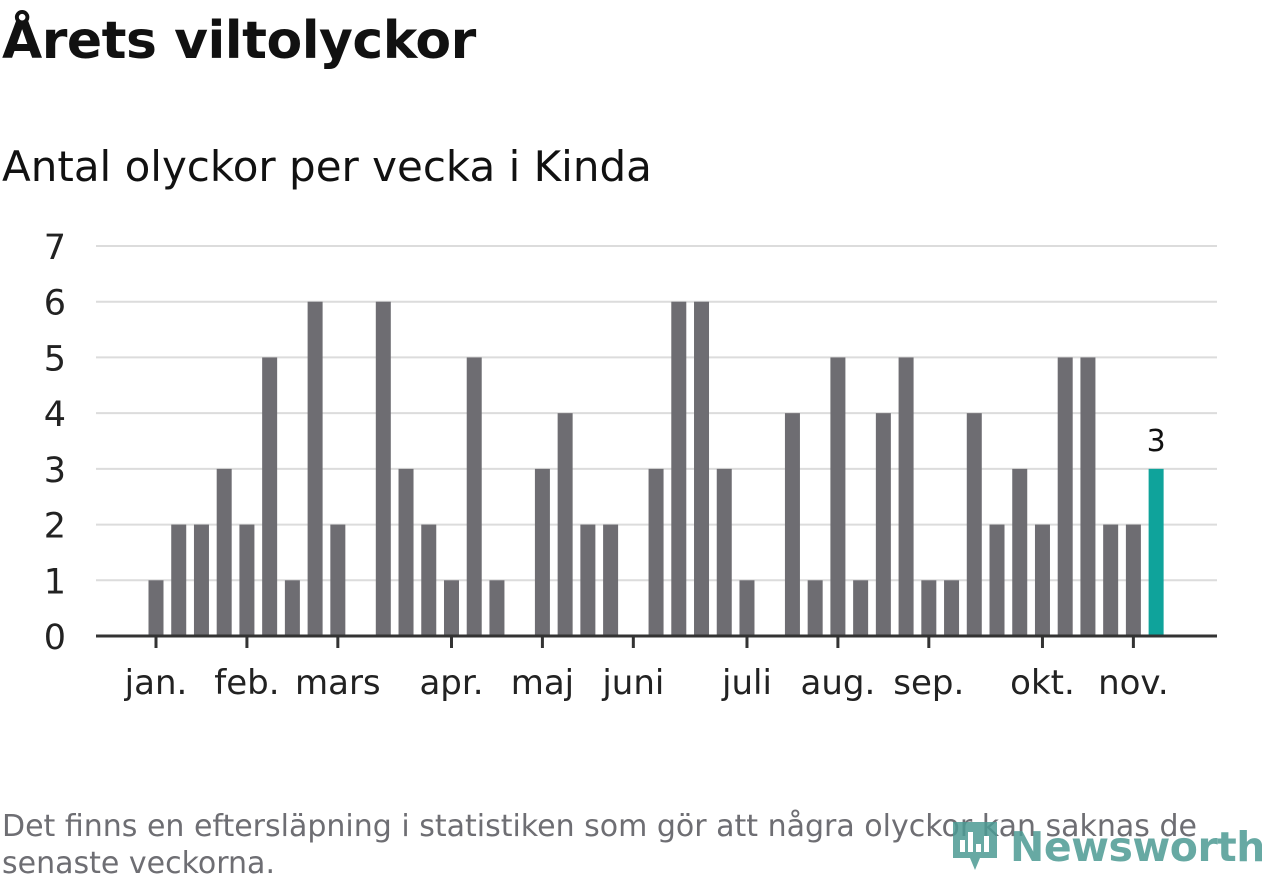  What do you see at coordinates (246, 683) in the screenshot?
I see `x-tick-label: feb.` at bounding box center [246, 683].